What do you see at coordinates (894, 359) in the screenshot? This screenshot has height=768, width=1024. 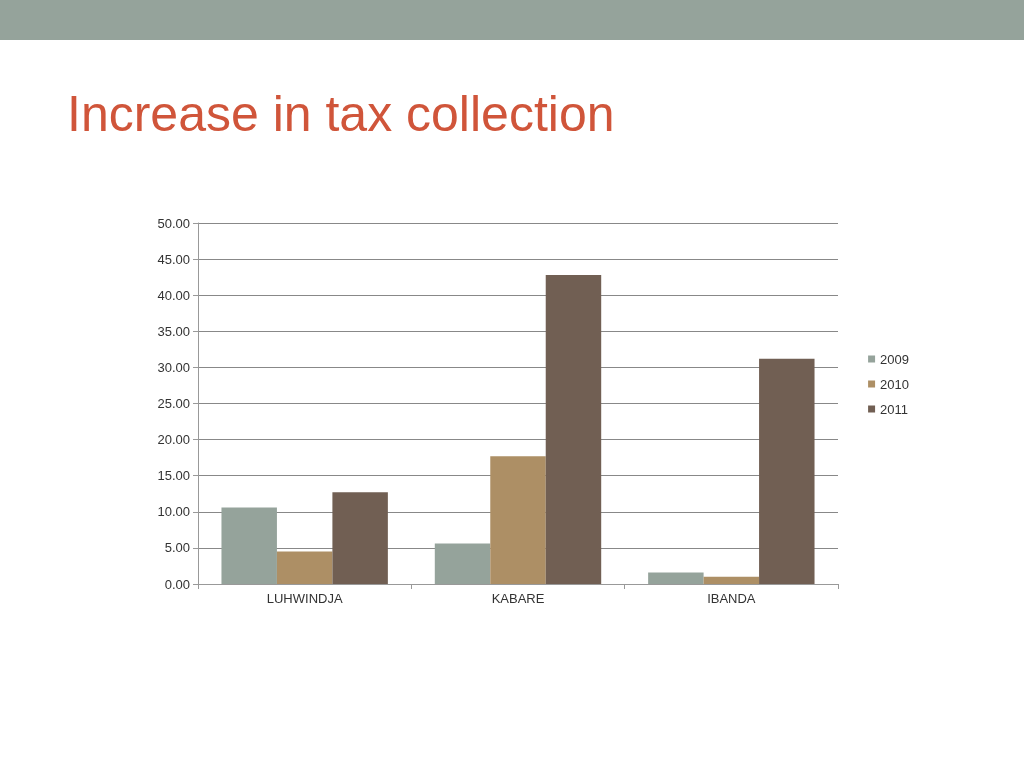 I see `legend-label: 2009` at bounding box center [894, 359].